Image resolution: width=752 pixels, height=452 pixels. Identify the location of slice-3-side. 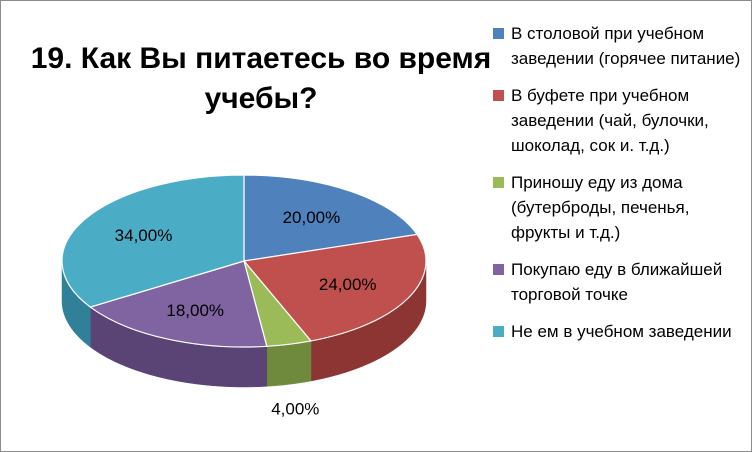
(289, 363).